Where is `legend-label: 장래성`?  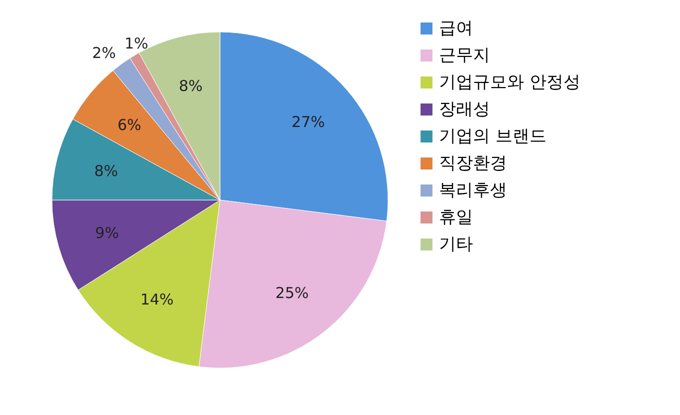 legend-label: 장래성 is located at coordinates (464, 110).